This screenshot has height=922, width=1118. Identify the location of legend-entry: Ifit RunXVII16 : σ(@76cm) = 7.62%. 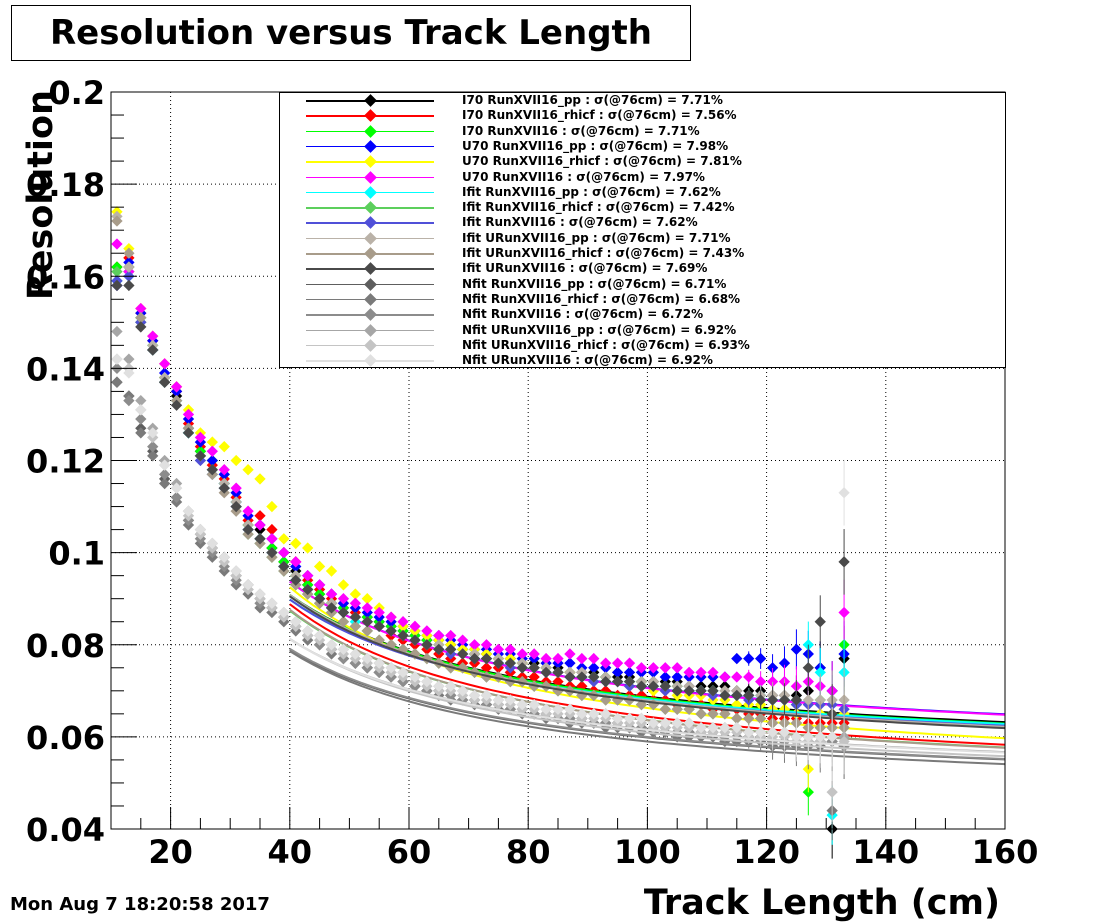
(642, 222).